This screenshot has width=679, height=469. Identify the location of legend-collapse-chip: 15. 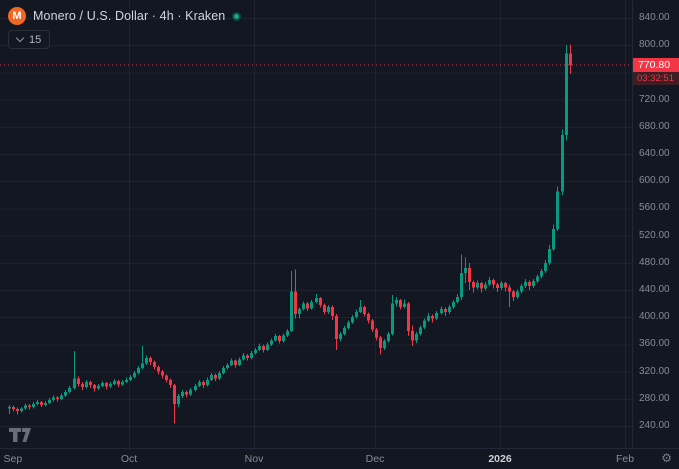
(29, 39).